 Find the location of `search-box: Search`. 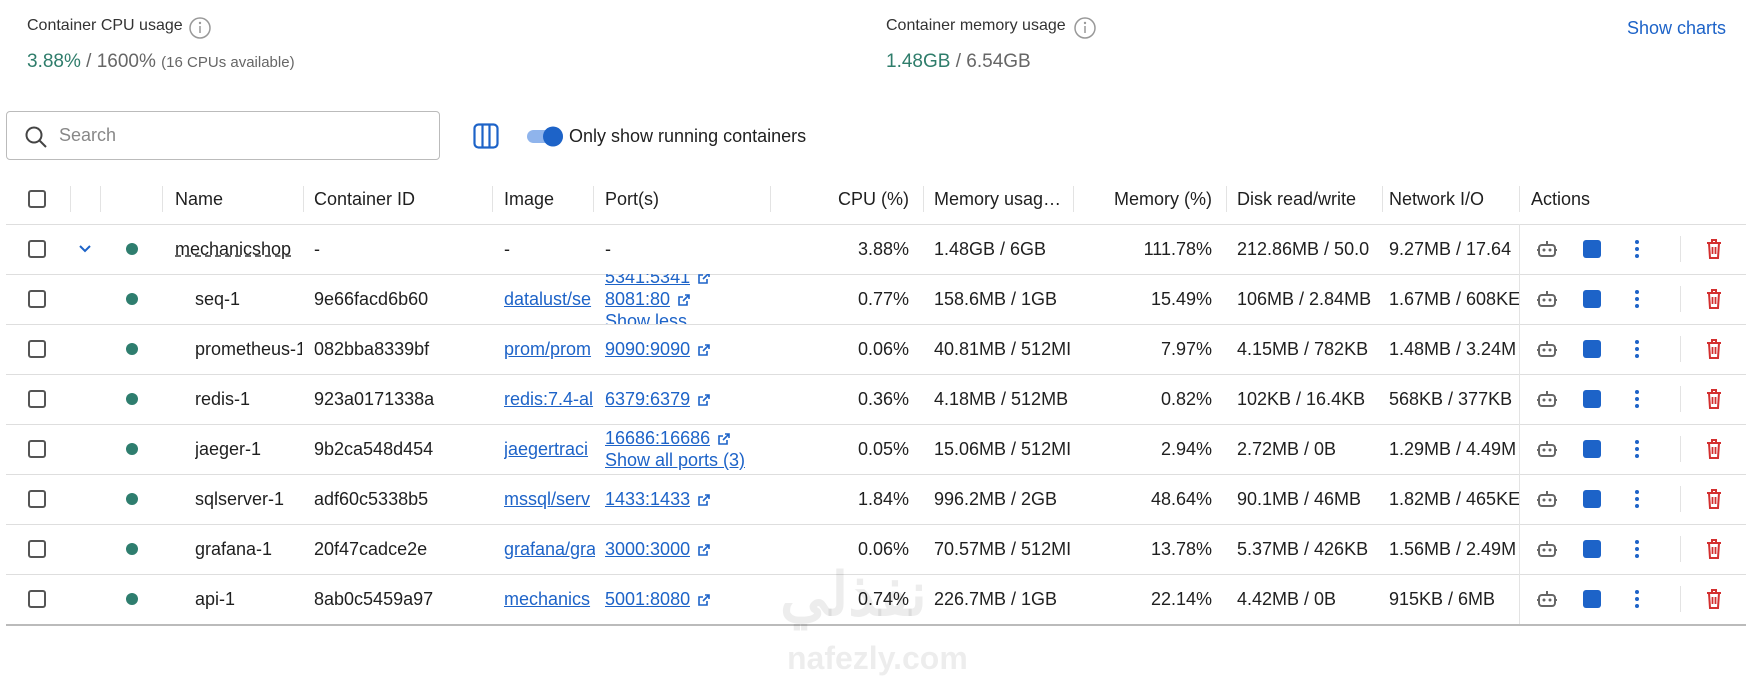

search-box: Search is located at coordinates (223, 135).